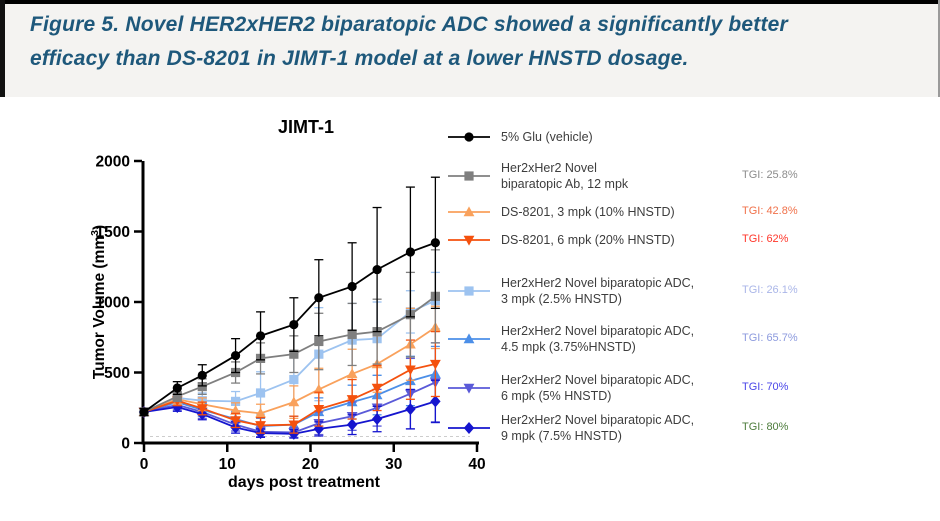  I want to click on chart-title: JIMT-1, so click(306, 127).